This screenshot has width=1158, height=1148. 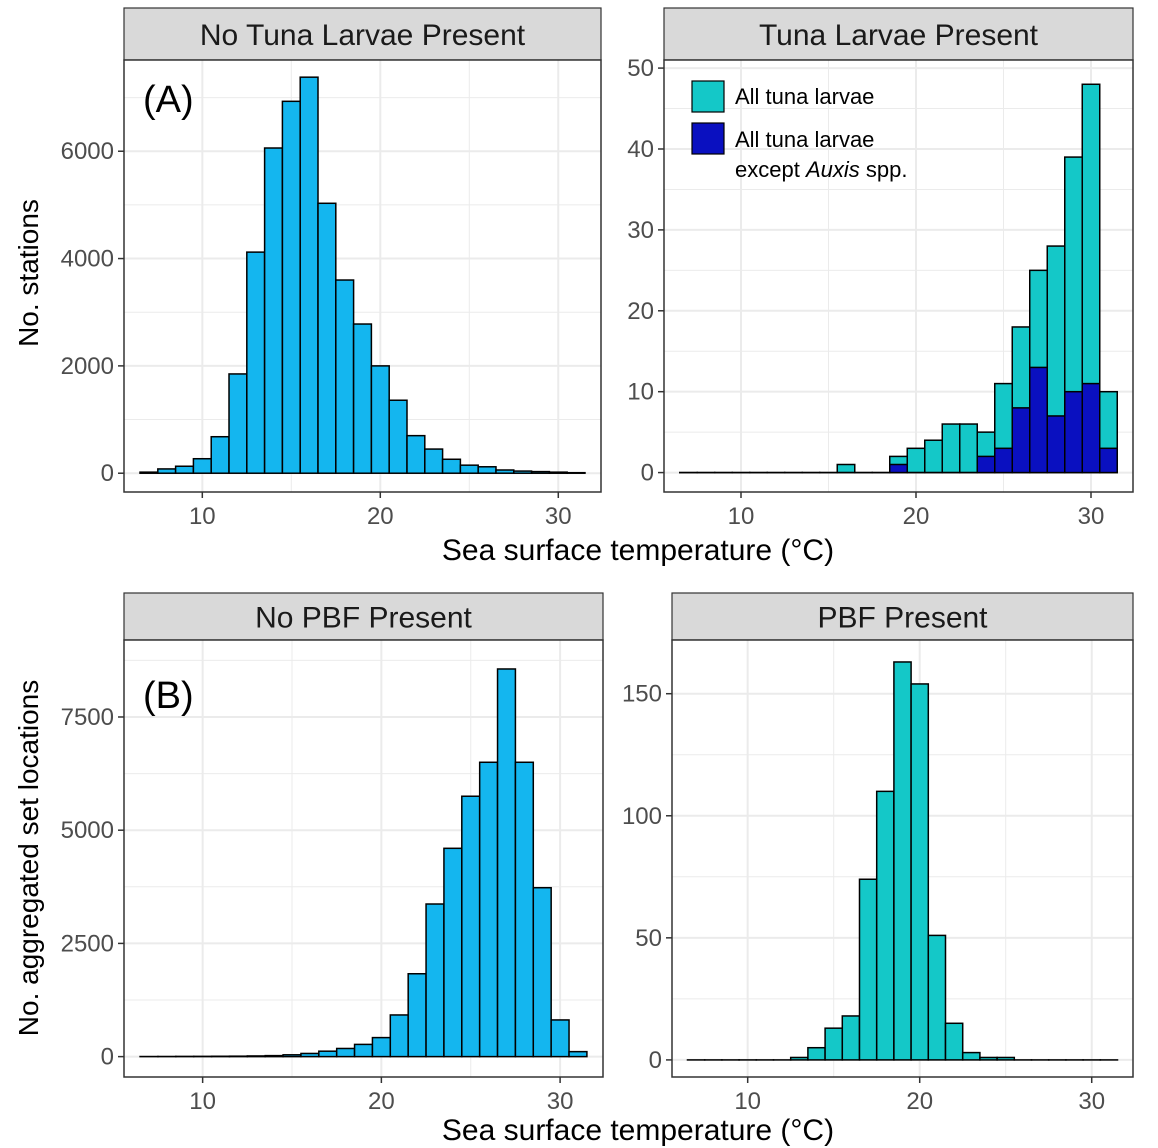 I want to click on y-tick-label: 7500, so click(x=87, y=717).